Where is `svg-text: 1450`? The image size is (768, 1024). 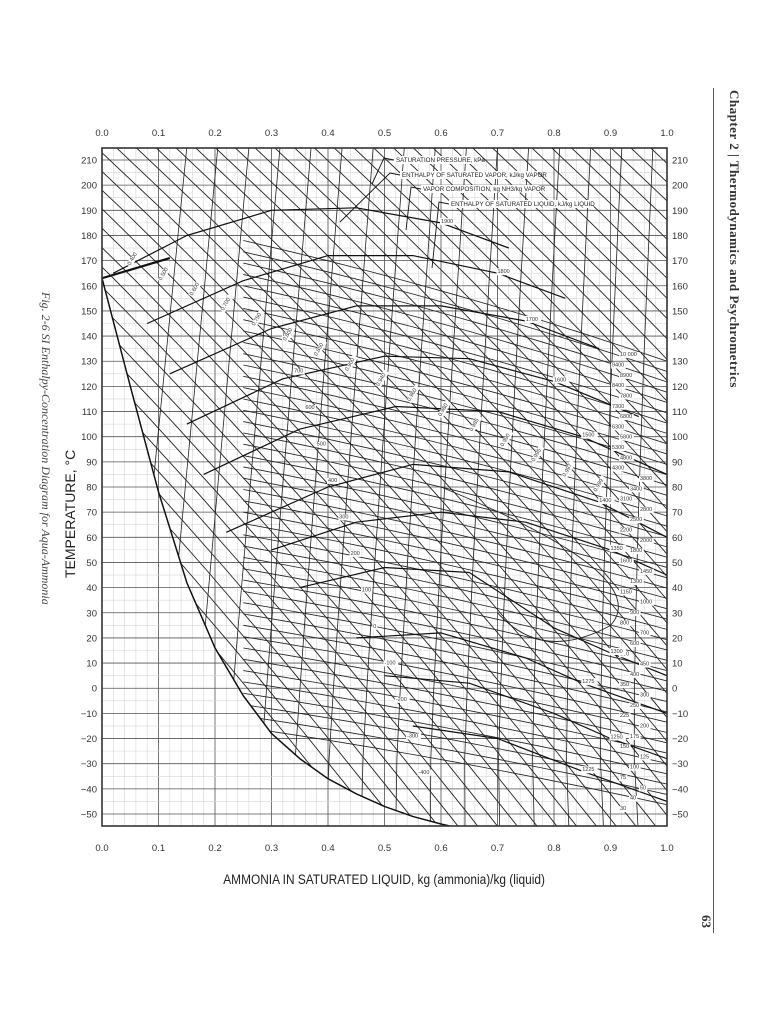
svg-text: 1450 is located at coordinates (646, 572).